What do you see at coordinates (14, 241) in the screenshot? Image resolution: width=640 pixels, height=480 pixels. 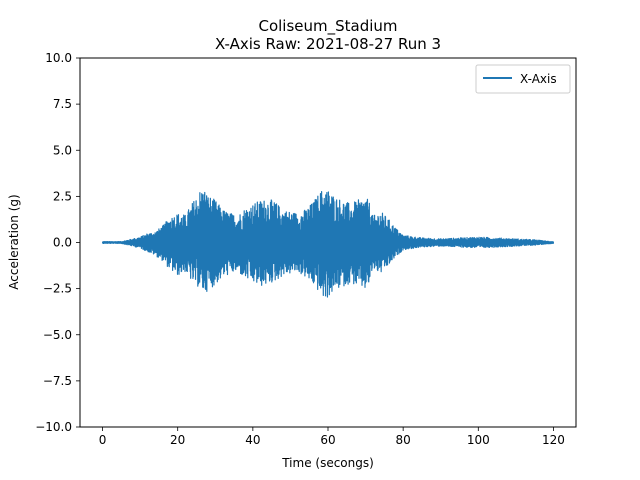 I see `y-axis-label: Acceleration (g)` at bounding box center [14, 241].